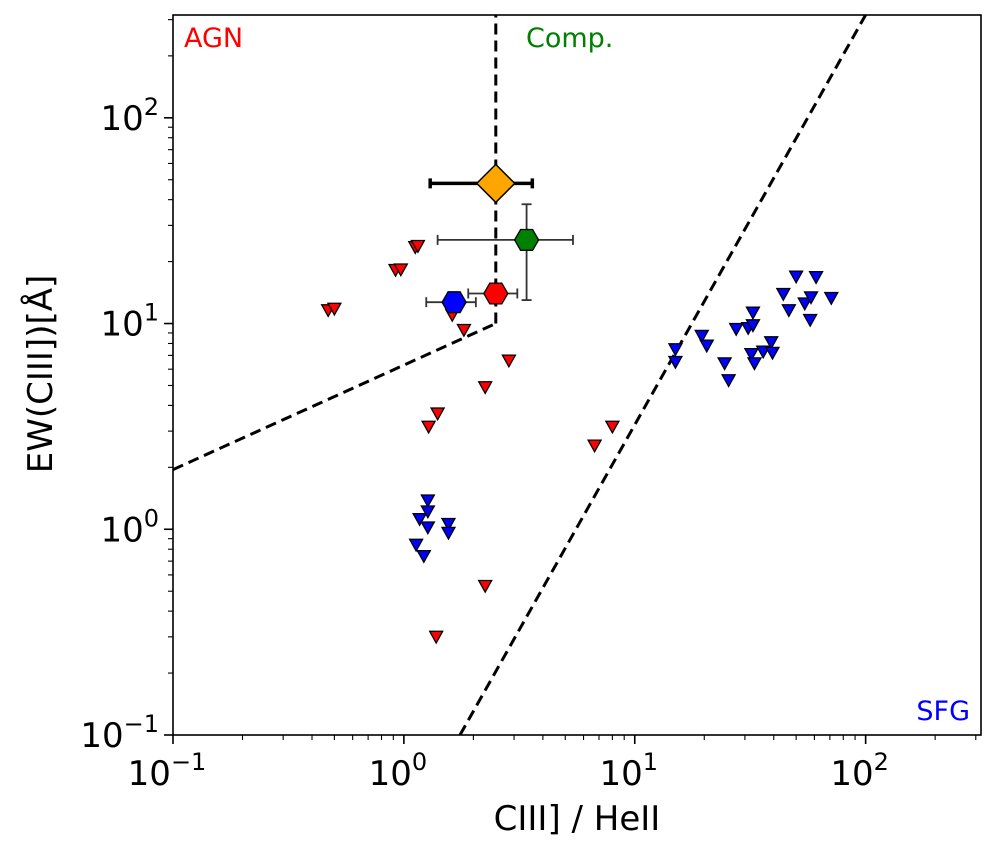  I want to click on y-axis-title: EW(CIII])[Å], so click(40, 374).